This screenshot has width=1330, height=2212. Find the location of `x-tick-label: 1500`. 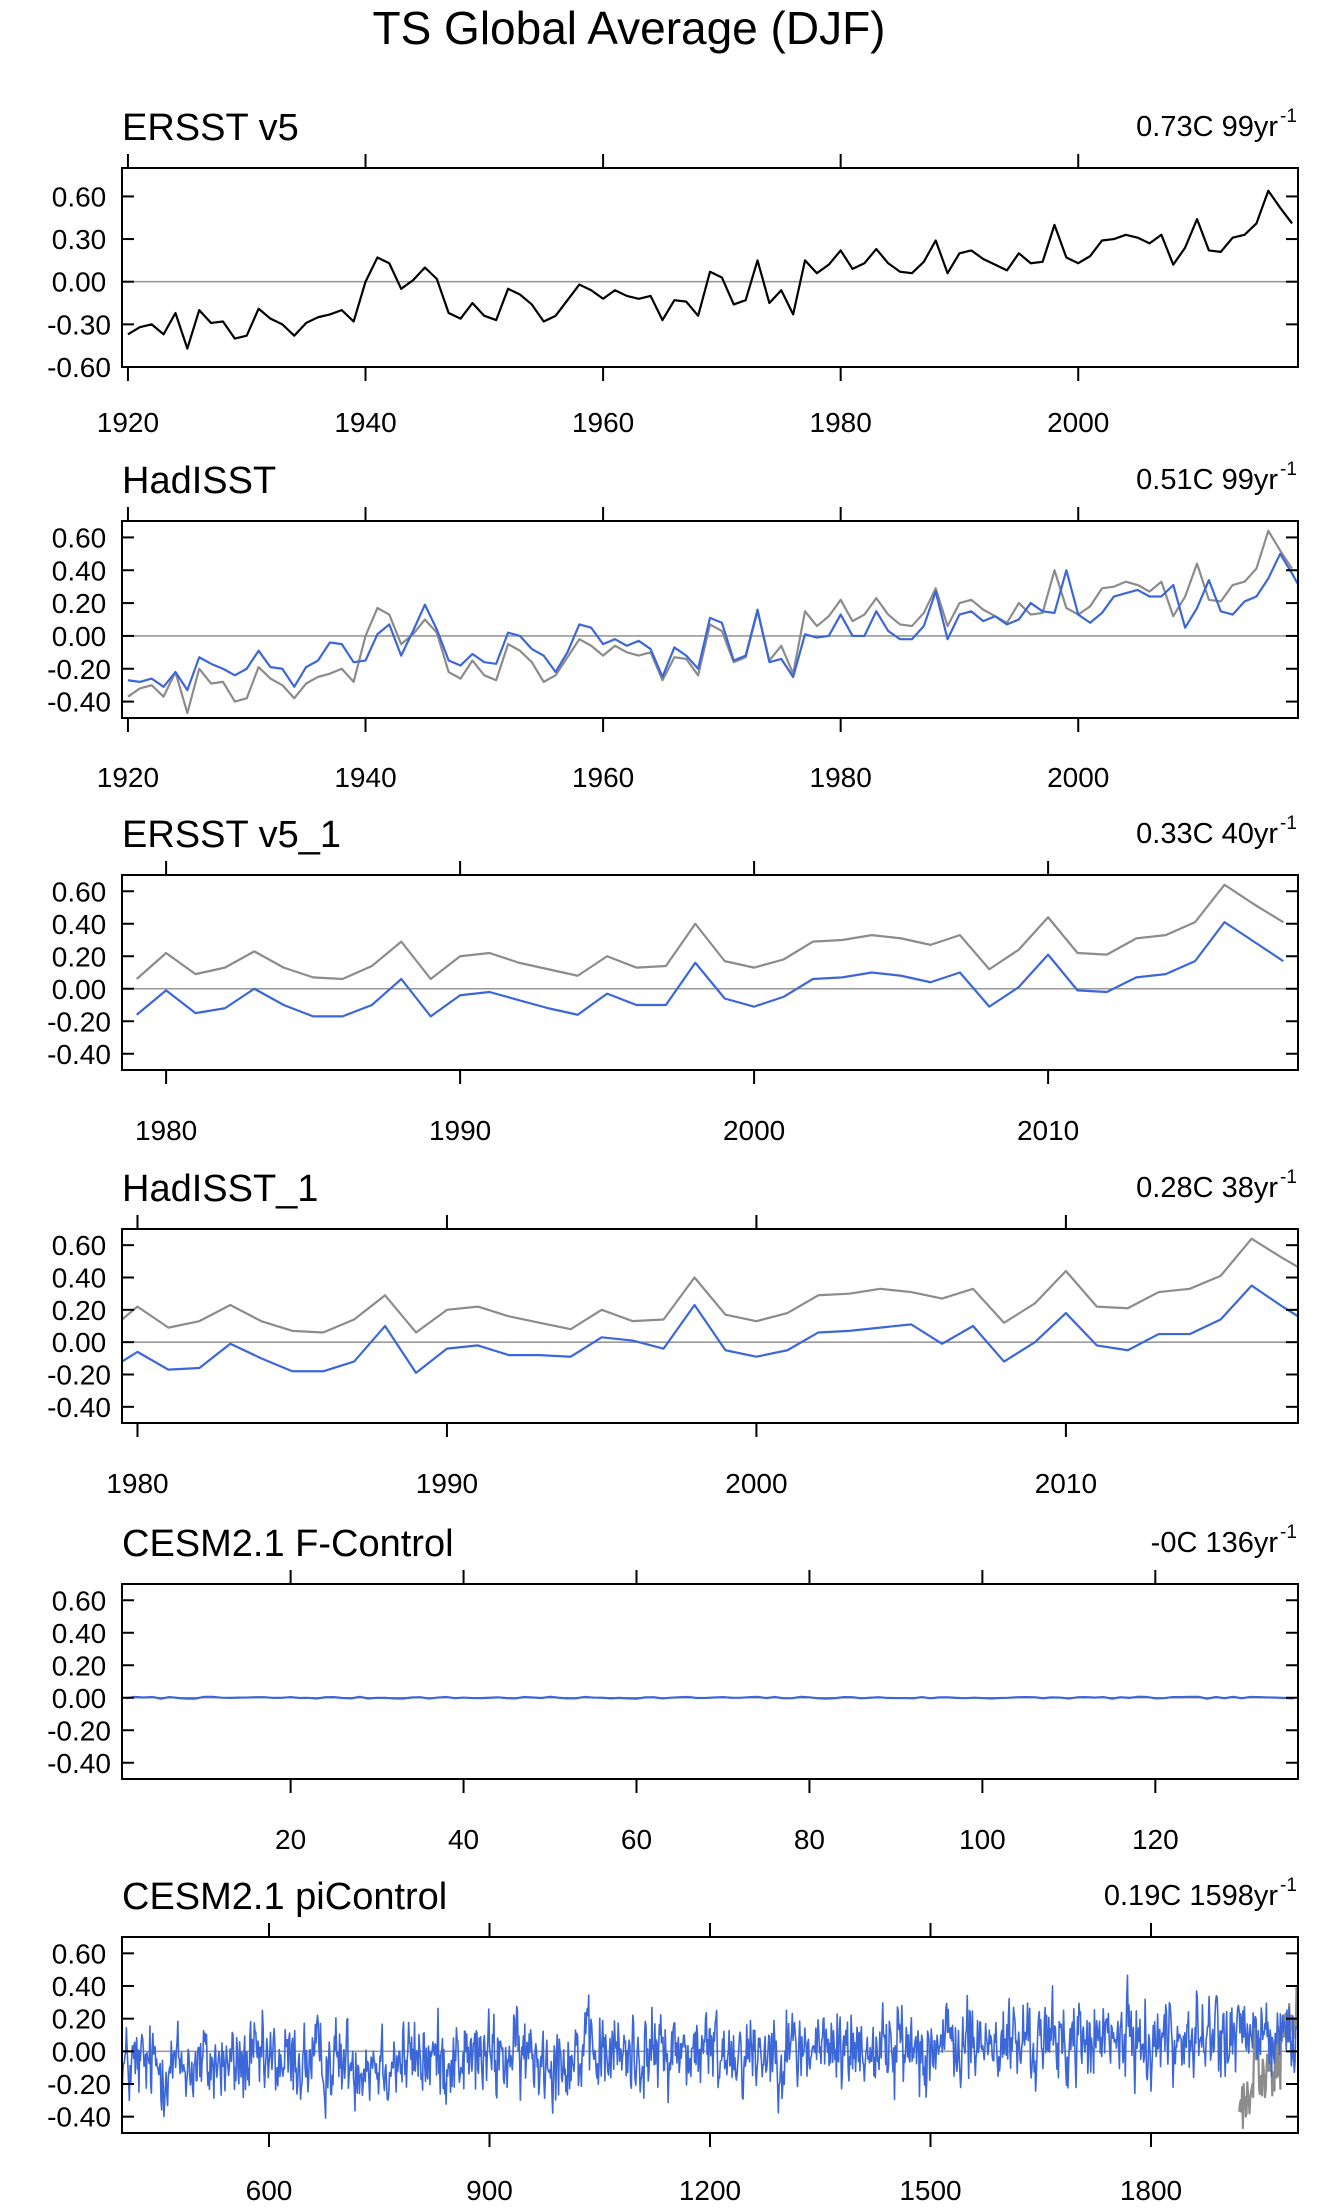

x-tick-label: 1500 is located at coordinates (930, 2190).